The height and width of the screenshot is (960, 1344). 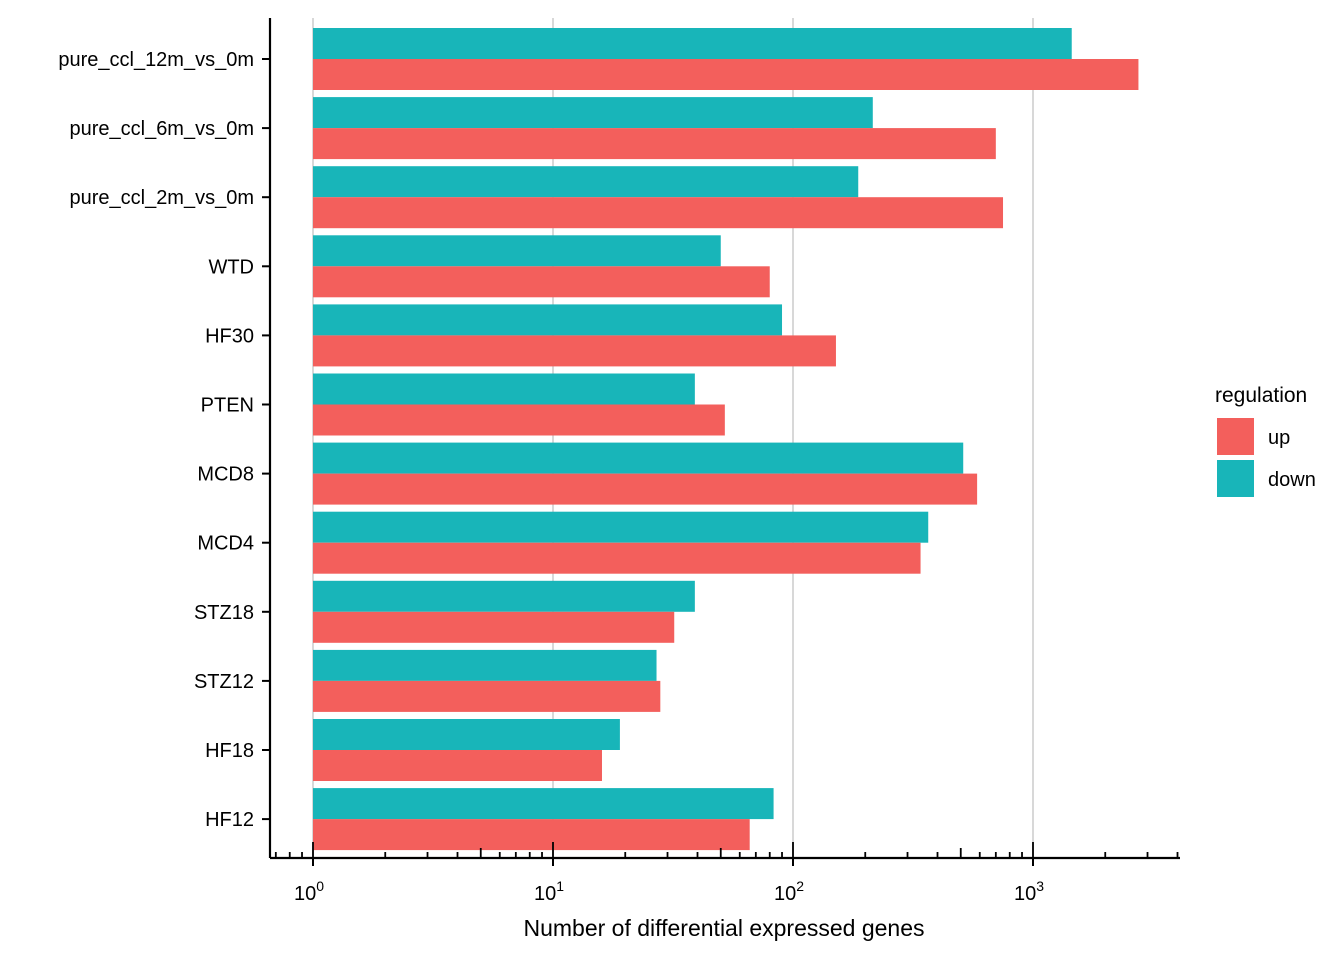 What do you see at coordinates (638, 458) in the screenshot?
I see `bar-down-MCD8` at bounding box center [638, 458].